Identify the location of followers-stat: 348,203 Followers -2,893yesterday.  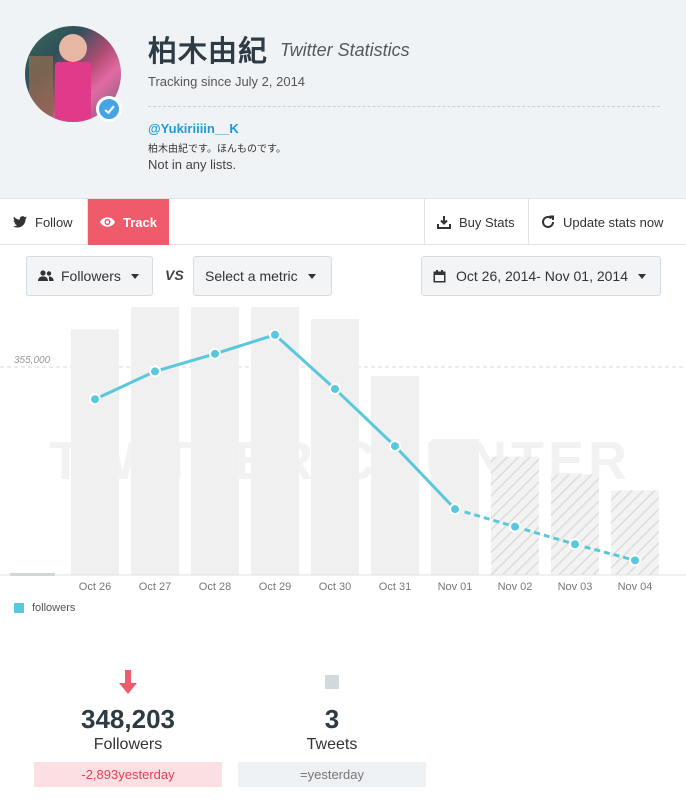
(128, 727).